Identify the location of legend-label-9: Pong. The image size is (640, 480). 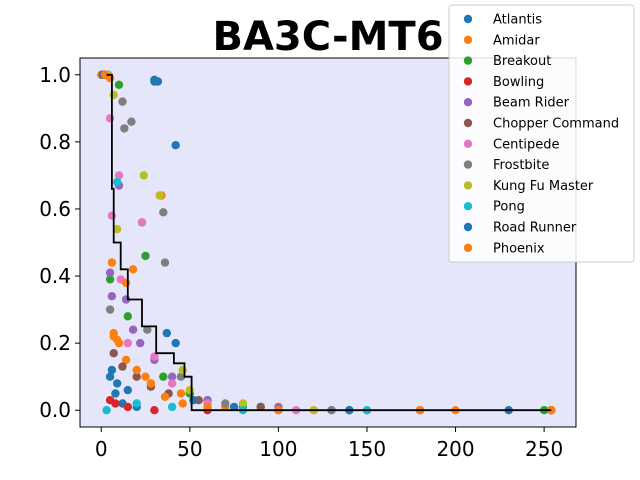
(509, 207).